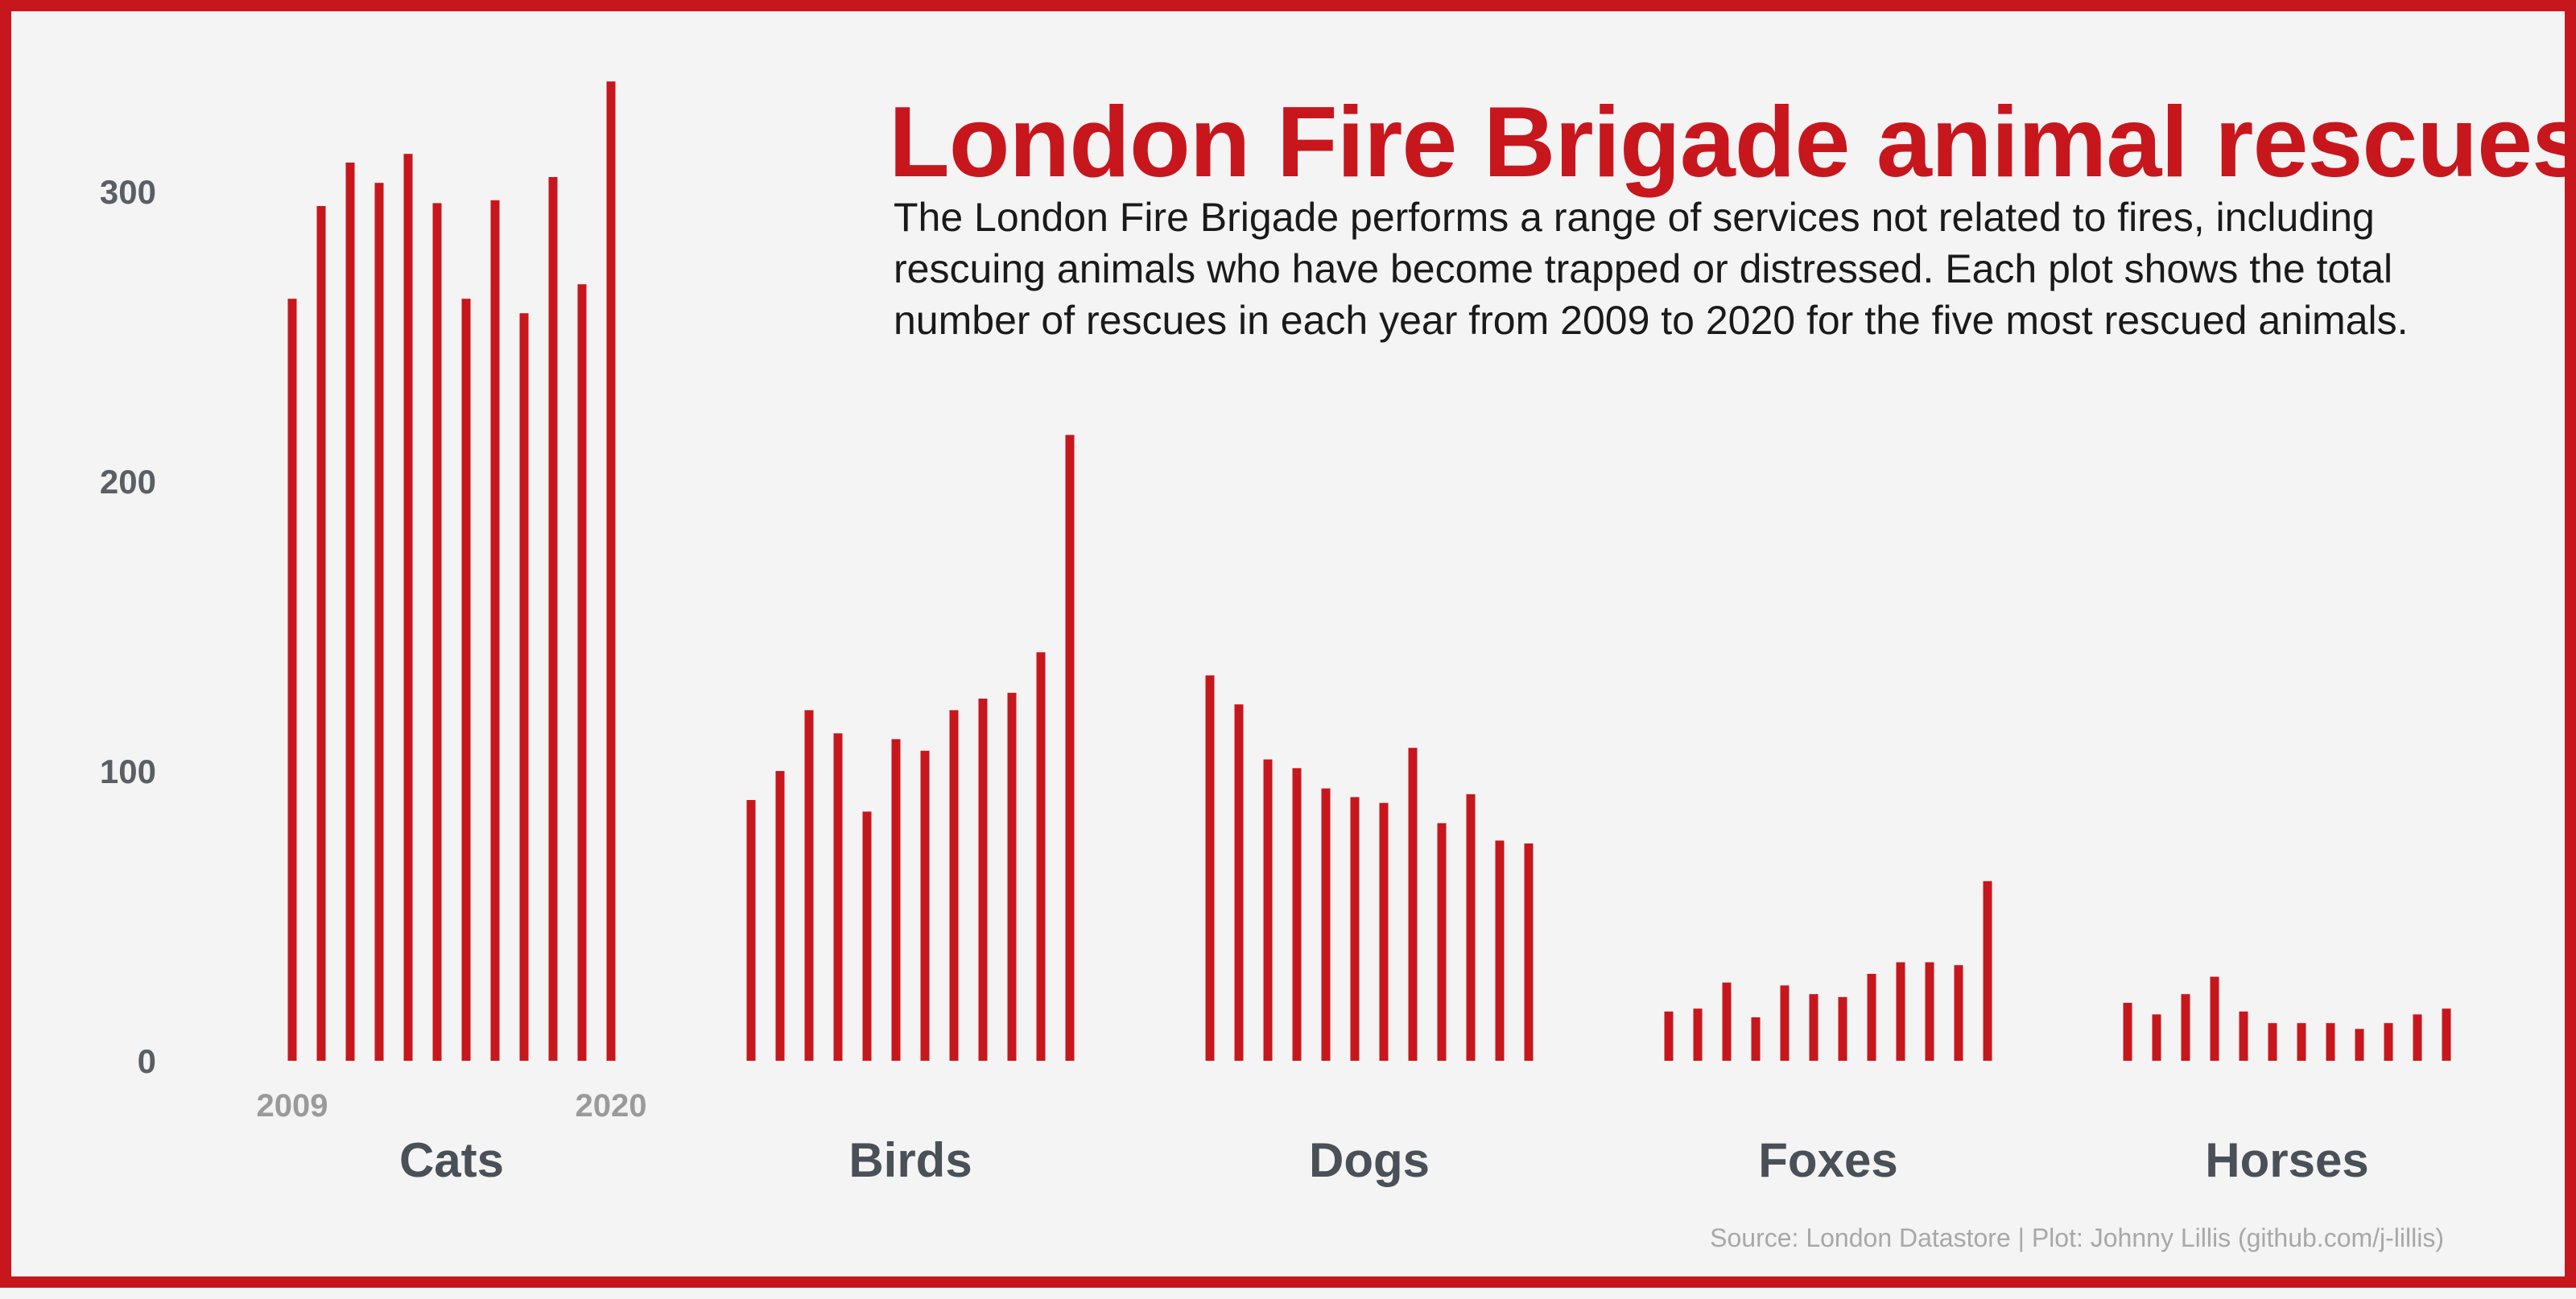 The height and width of the screenshot is (1299, 2576). I want to click on bar-birds-2012, so click(838, 897).